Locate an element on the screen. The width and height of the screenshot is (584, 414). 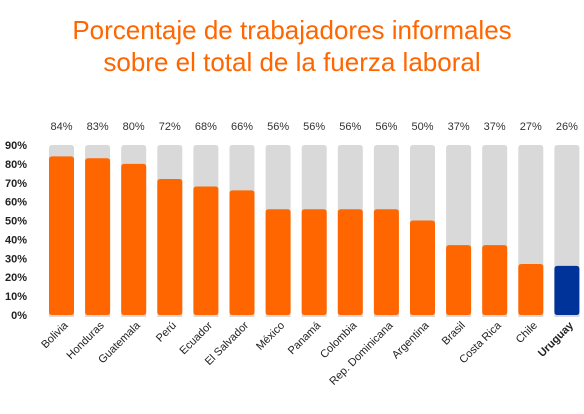
x-tick-label: Brasil is located at coordinates (454, 334).